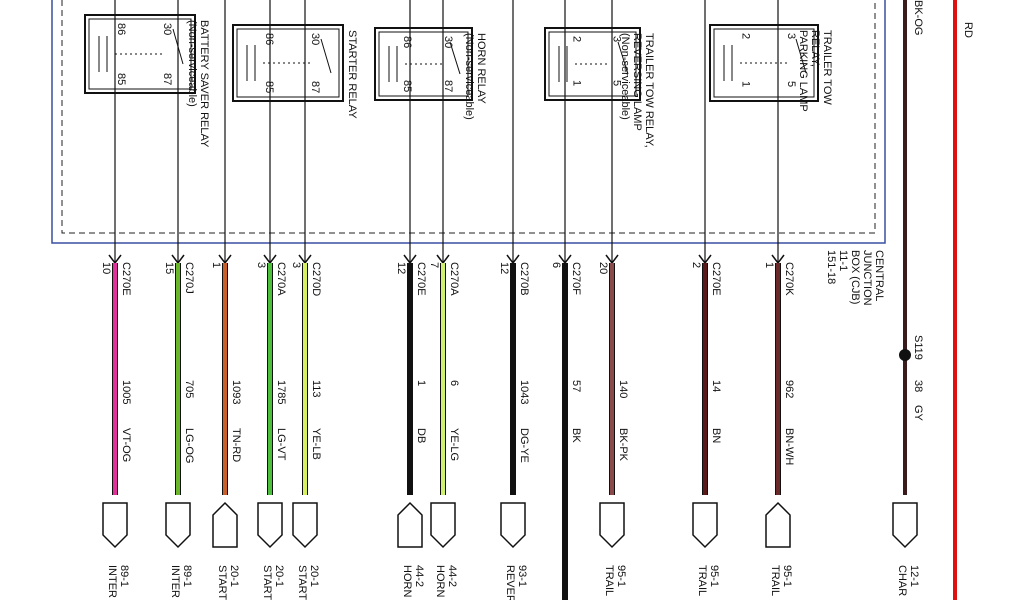 This screenshot has width=1024, height=600. What do you see at coordinates (316, 279) in the screenshot?
I see `connector-label: C270D` at bounding box center [316, 279].